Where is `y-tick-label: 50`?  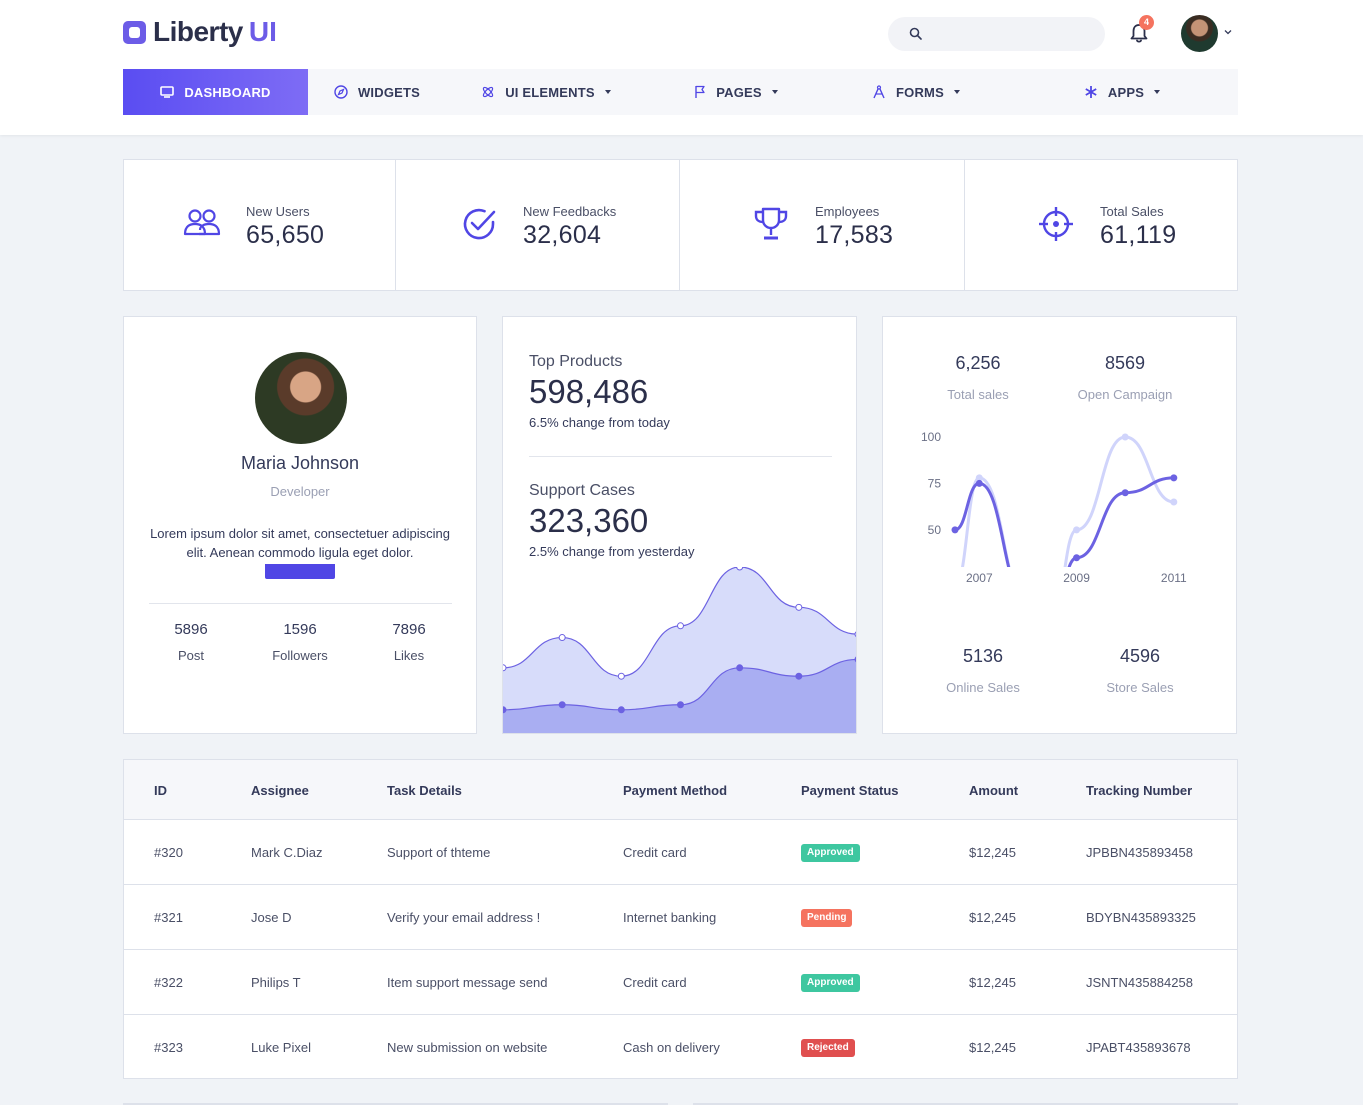
y-tick-label: 50 is located at coordinates (935, 530).